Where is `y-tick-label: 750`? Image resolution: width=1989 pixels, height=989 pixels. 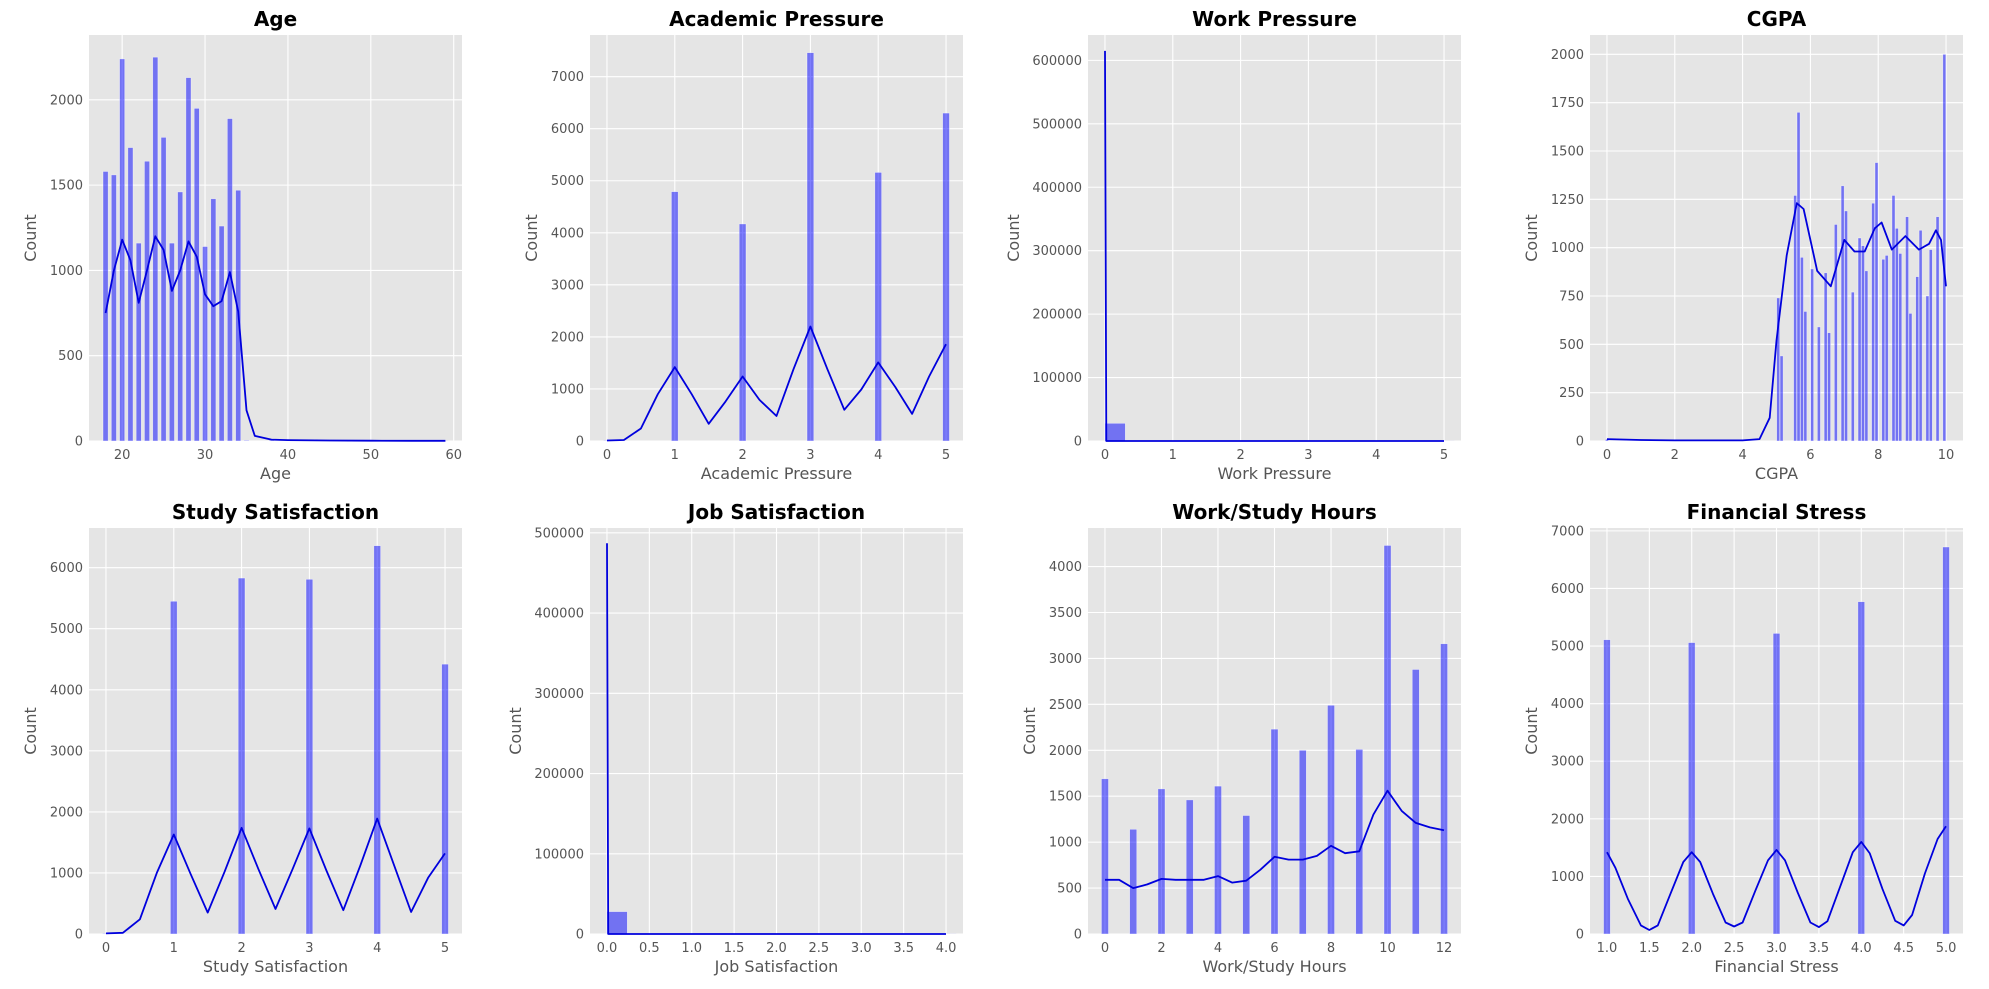 y-tick-label: 750 is located at coordinates (1571, 297).